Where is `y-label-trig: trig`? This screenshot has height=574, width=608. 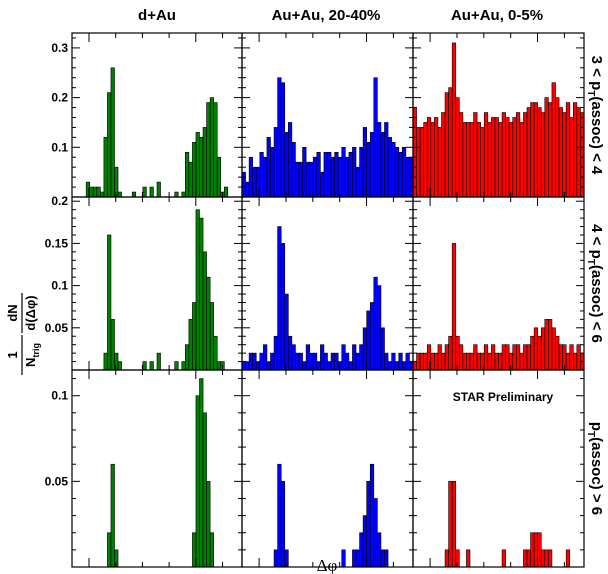 y-label-trig: trig is located at coordinates (36, 350).